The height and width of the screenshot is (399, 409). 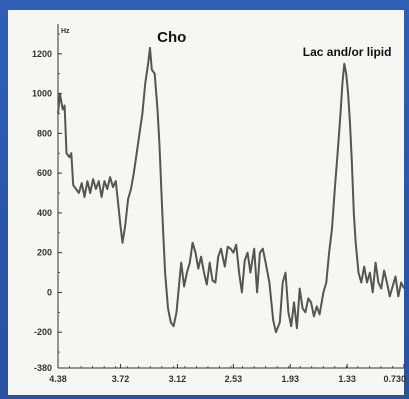 I want to click on y-tick-label: 0, so click(x=49, y=292).